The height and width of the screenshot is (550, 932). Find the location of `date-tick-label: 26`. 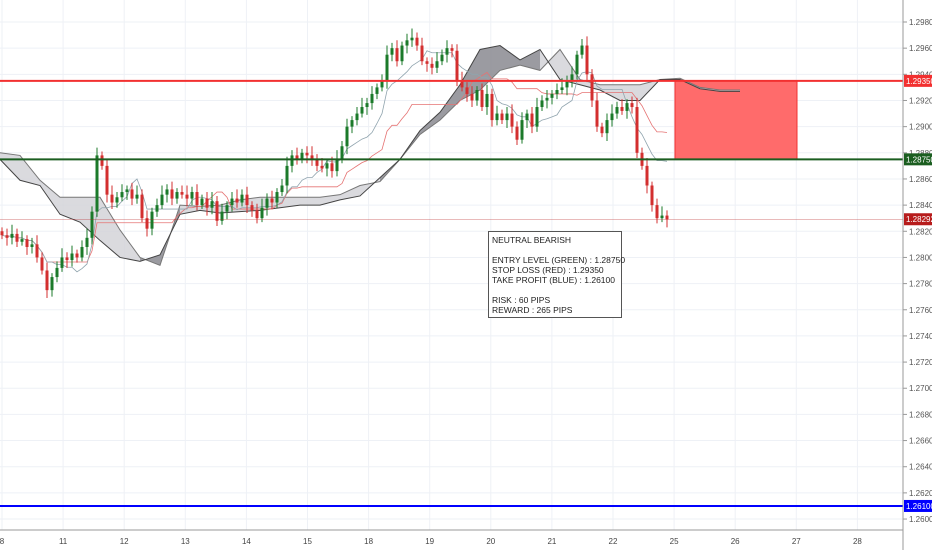

date-tick-label: 26 is located at coordinates (735, 541).